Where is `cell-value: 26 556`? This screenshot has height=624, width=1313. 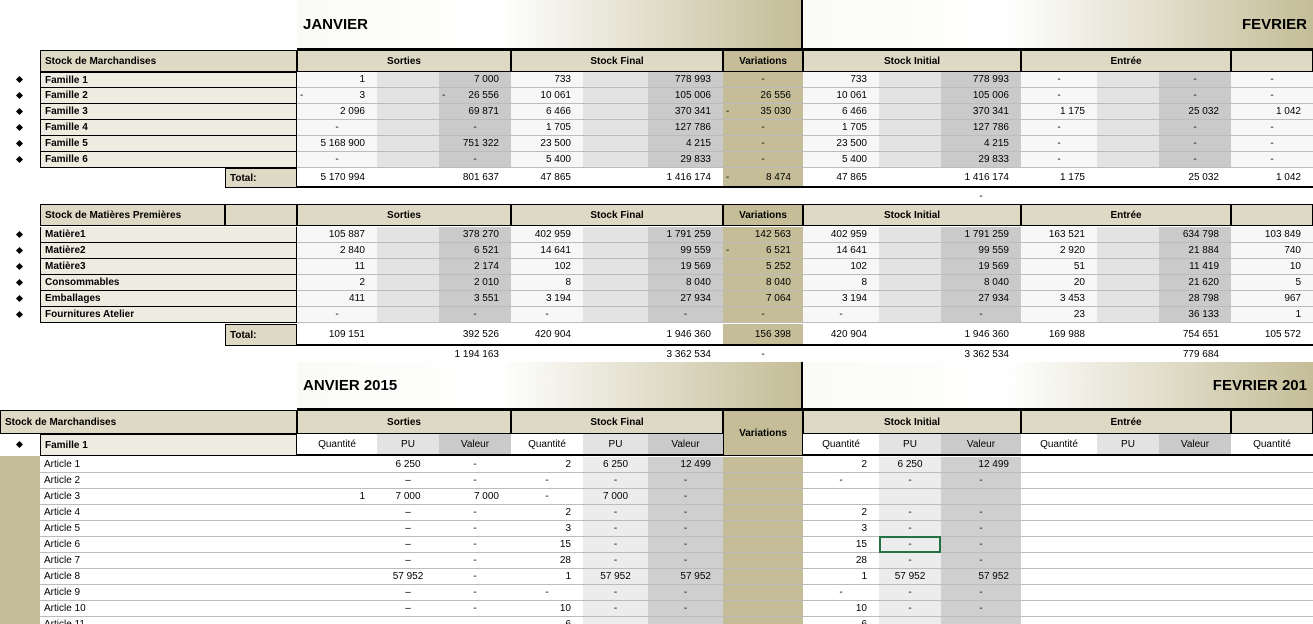
cell-value: 26 556 is located at coordinates (483, 95).